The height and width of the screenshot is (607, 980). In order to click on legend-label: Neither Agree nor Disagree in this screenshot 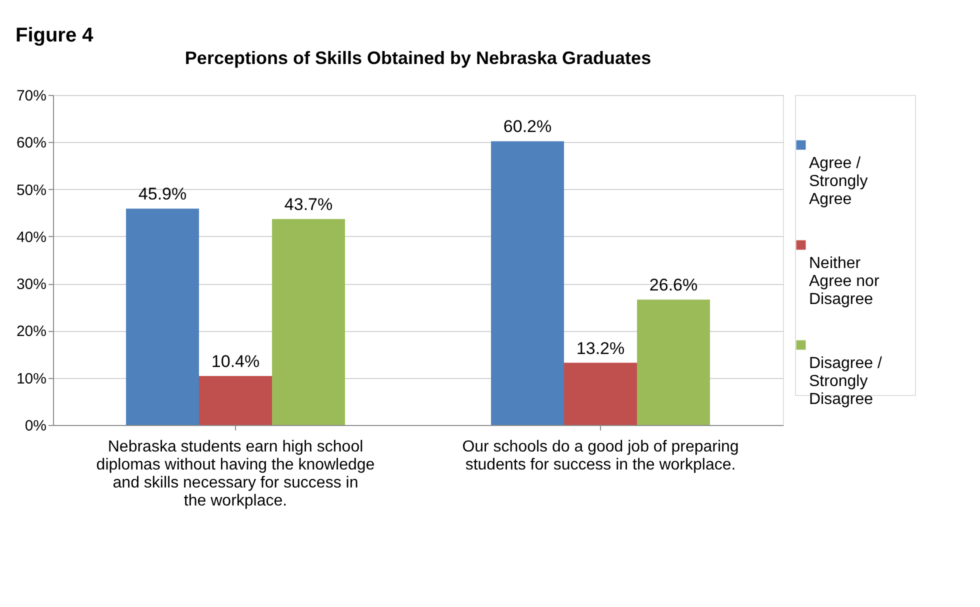, I will do `click(844, 281)`.